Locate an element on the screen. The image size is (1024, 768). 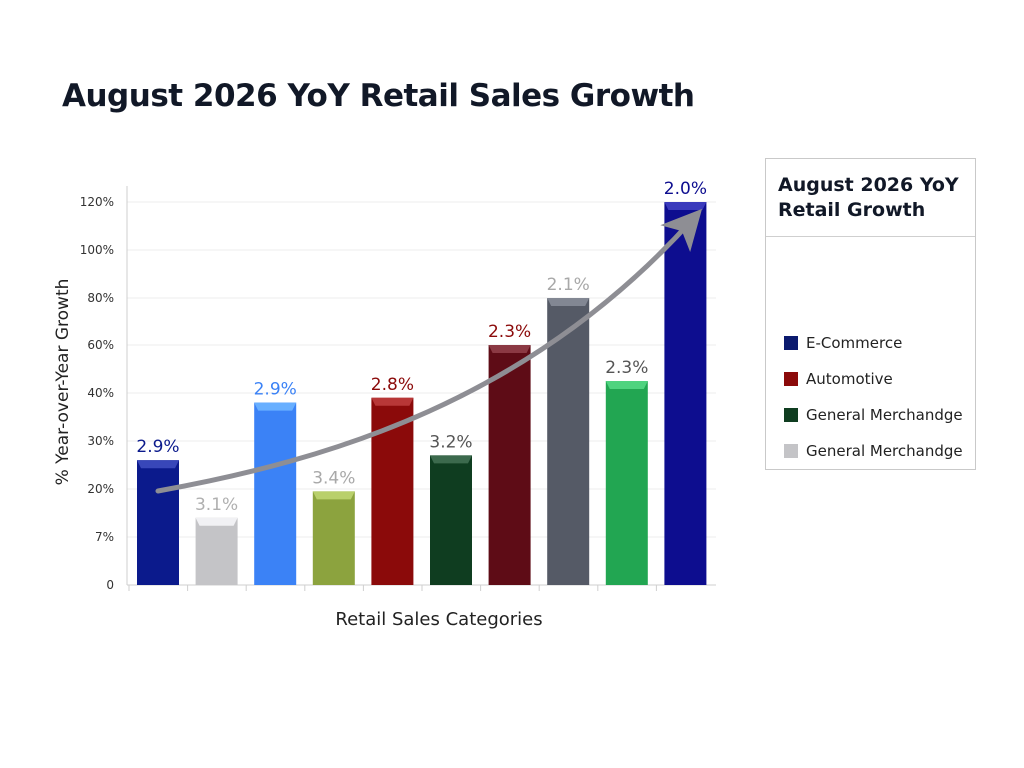
legend-label: Automotive is located at coordinates (849, 379).